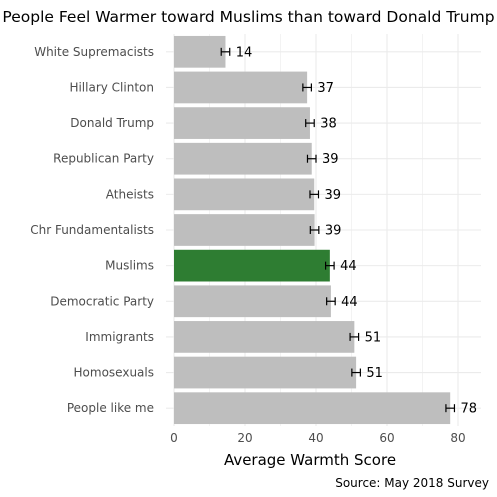 The height and width of the screenshot is (497, 497). I want to click on data-label: 38, so click(328, 124).